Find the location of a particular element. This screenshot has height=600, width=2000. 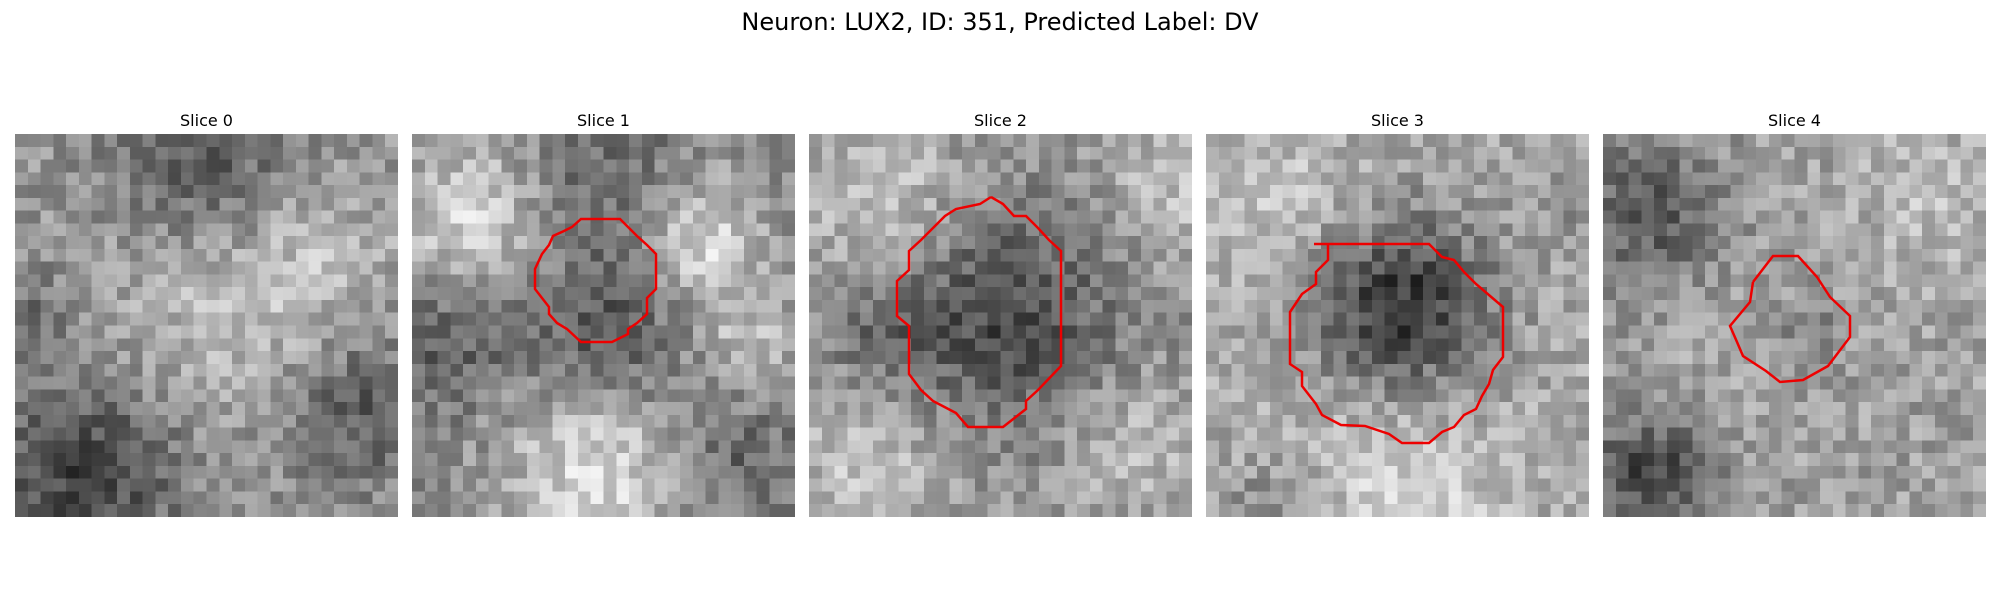

slice-title-4: Slice 4 is located at coordinates (1794, 120).